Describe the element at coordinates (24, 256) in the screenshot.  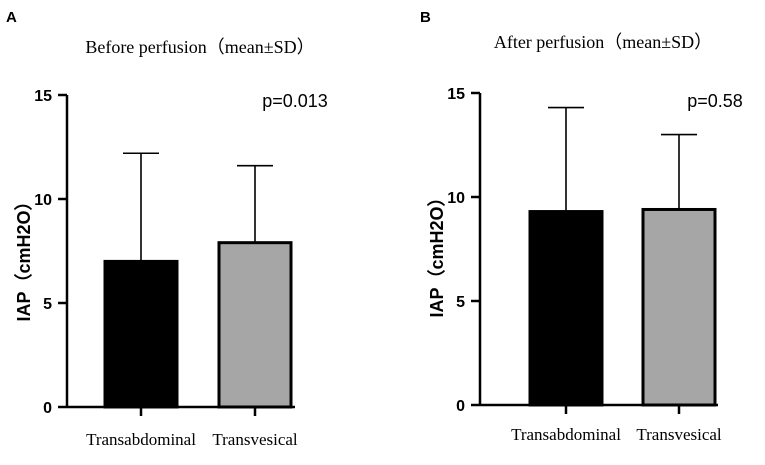
I see `panel-a-y-axis-title: IAP（cmH2O）` at that location.